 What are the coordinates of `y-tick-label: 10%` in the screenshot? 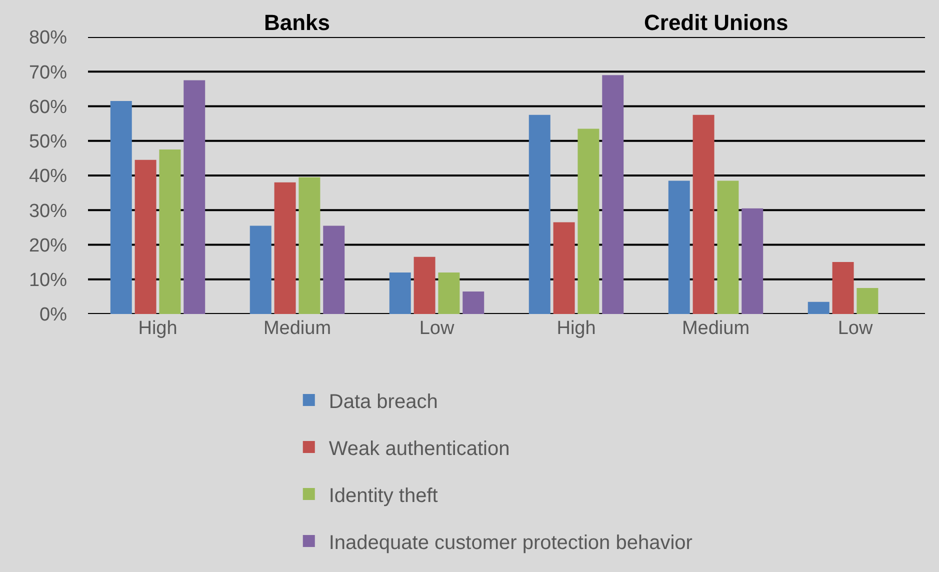 It's located at (48, 281).